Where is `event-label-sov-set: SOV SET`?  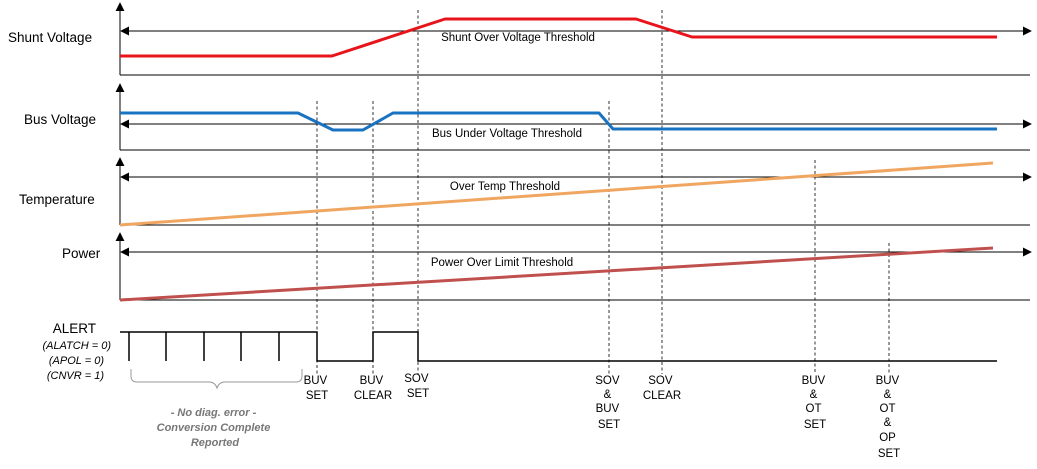
event-label-sov-set: SOV SET is located at coordinates (418, 386).